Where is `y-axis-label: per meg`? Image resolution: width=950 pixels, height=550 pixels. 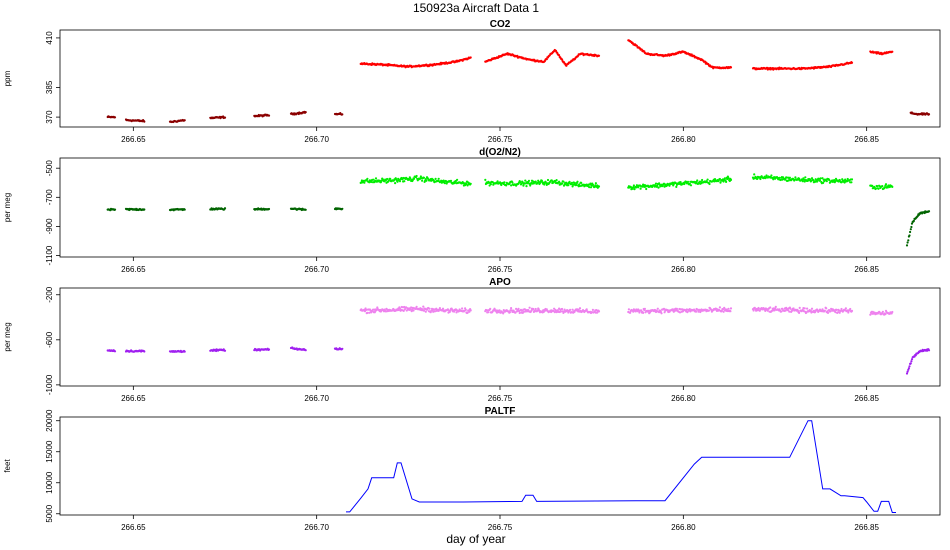
y-axis-label: per meg is located at coordinates (7, 207).